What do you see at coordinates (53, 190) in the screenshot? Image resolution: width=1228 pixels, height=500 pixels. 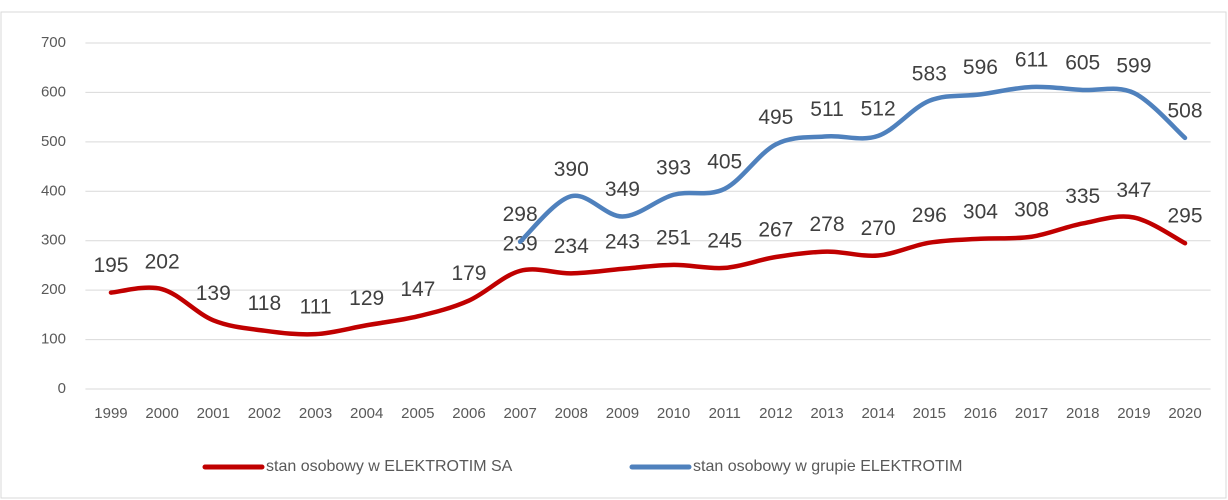 I see `y-tick-label: 400` at bounding box center [53, 190].